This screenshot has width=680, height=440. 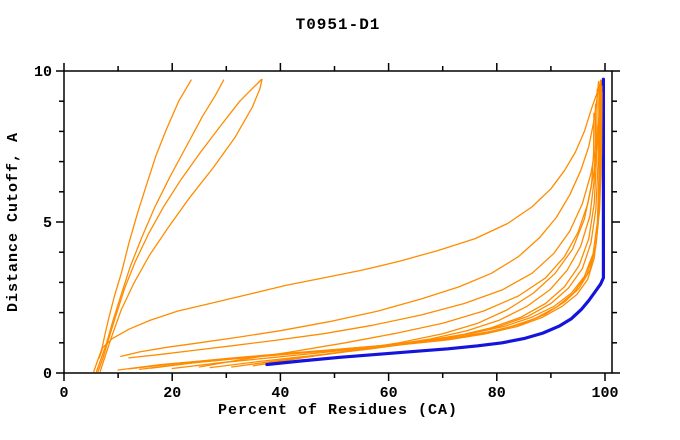 I want to click on x-tick-label: 100, so click(x=604, y=393).